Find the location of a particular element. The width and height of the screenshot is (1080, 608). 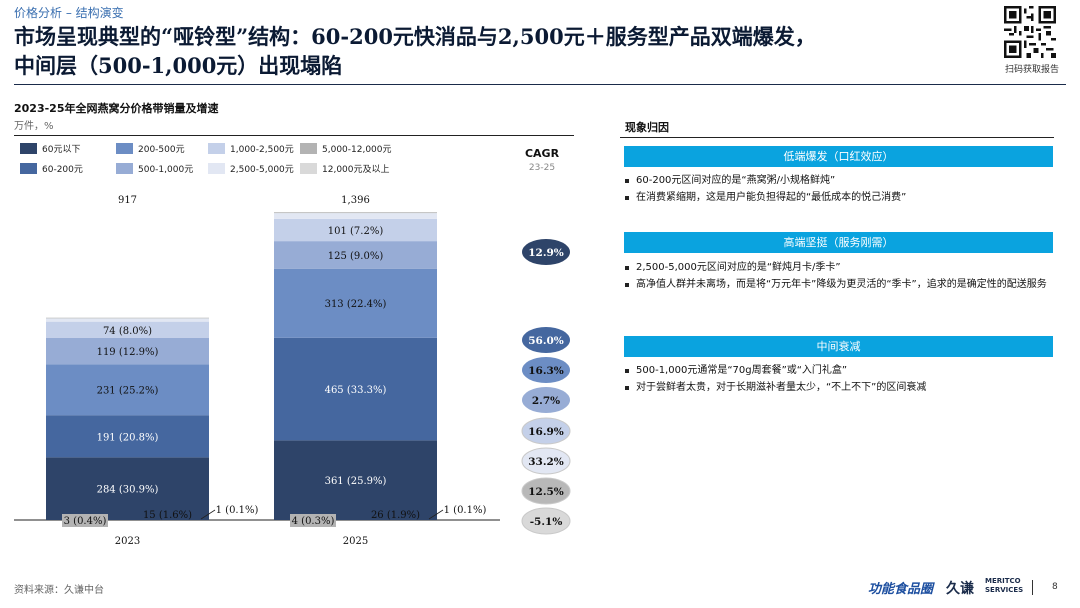

data-label: 15 (1.6%) is located at coordinates (167, 515).